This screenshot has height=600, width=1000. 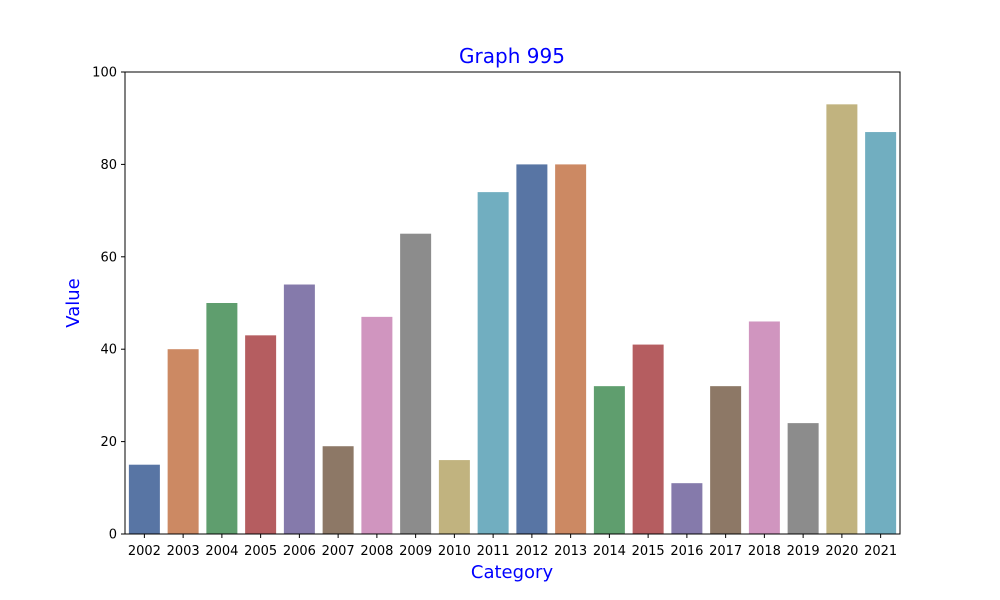 What do you see at coordinates (493, 363) in the screenshot?
I see `bar-2011` at bounding box center [493, 363].